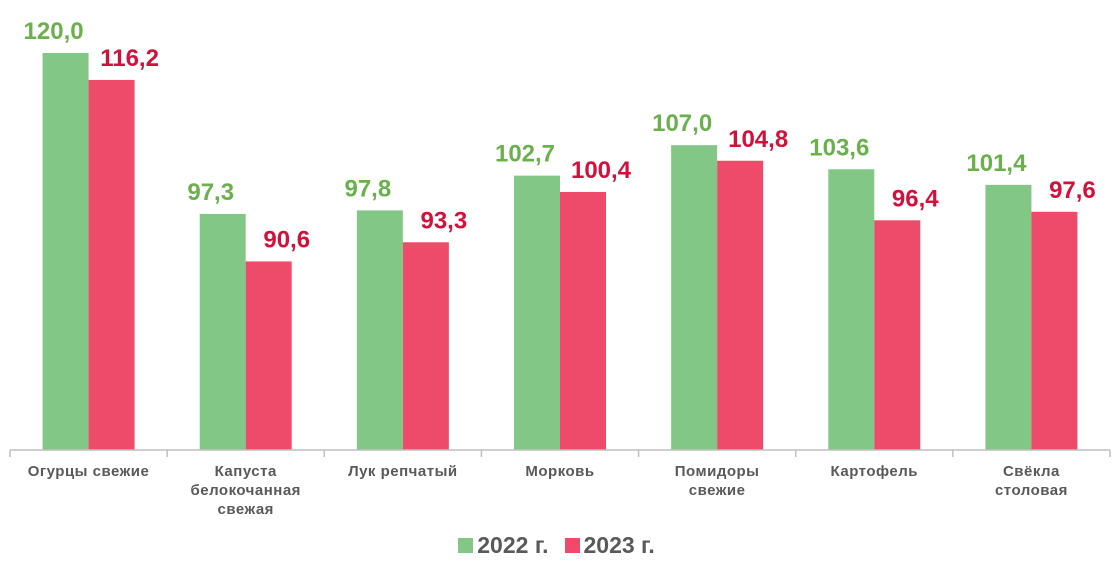 This screenshot has height=577, width=1113. Describe the element at coordinates (513, 545) in the screenshot. I see `legend-label: 2022 г.` at that location.